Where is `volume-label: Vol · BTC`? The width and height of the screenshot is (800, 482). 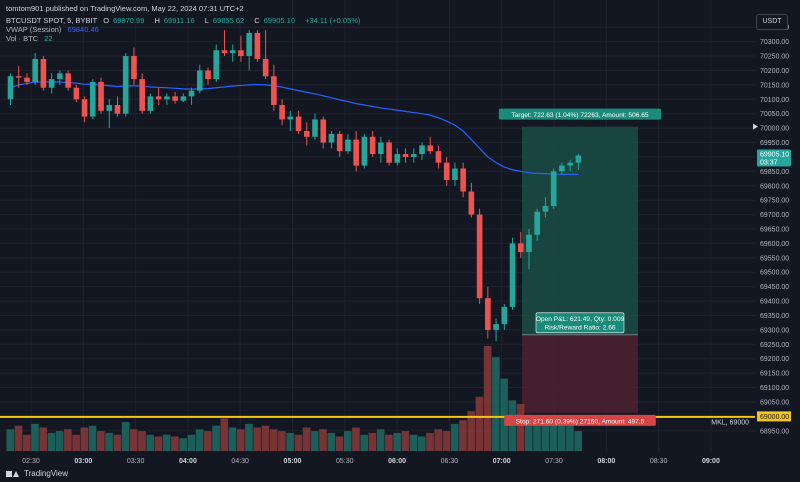 volume-label: Vol · BTC is located at coordinates (22, 38).